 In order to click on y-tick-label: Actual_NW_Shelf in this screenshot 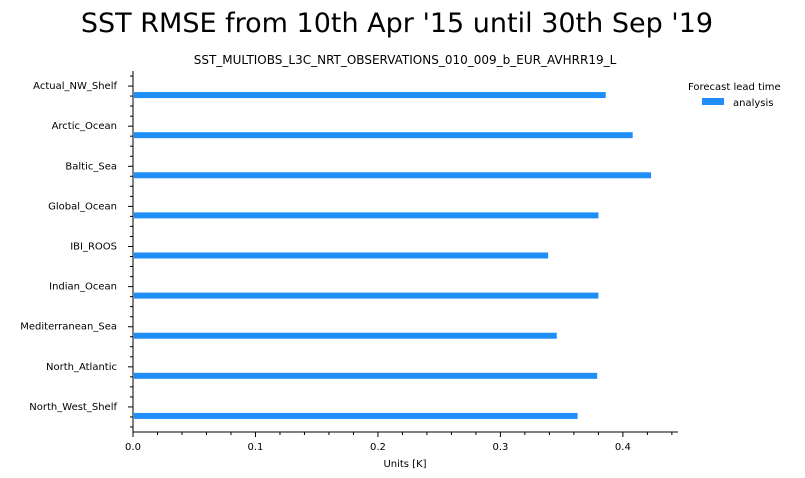, I will do `click(75, 86)`.